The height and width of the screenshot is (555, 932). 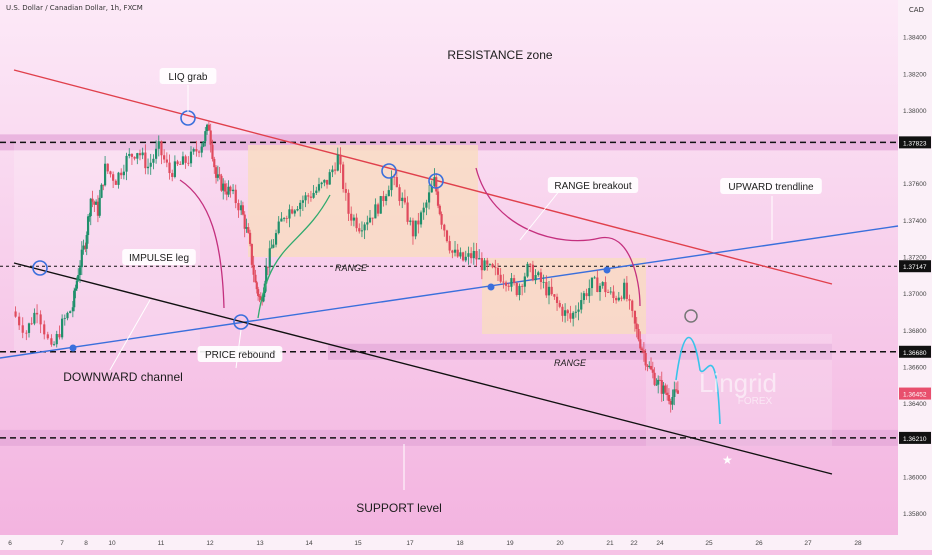 I want to click on upward-trendline-label-bg, so click(x=771, y=186).